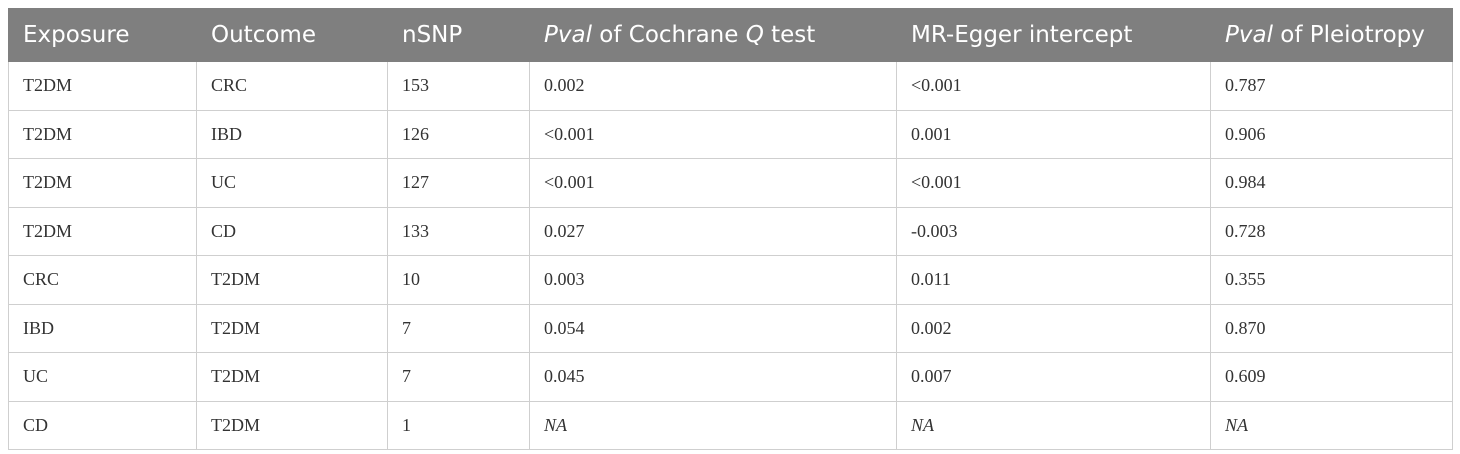 The image size is (1460, 454). I want to click on table-cell: 0.054, so click(713, 328).